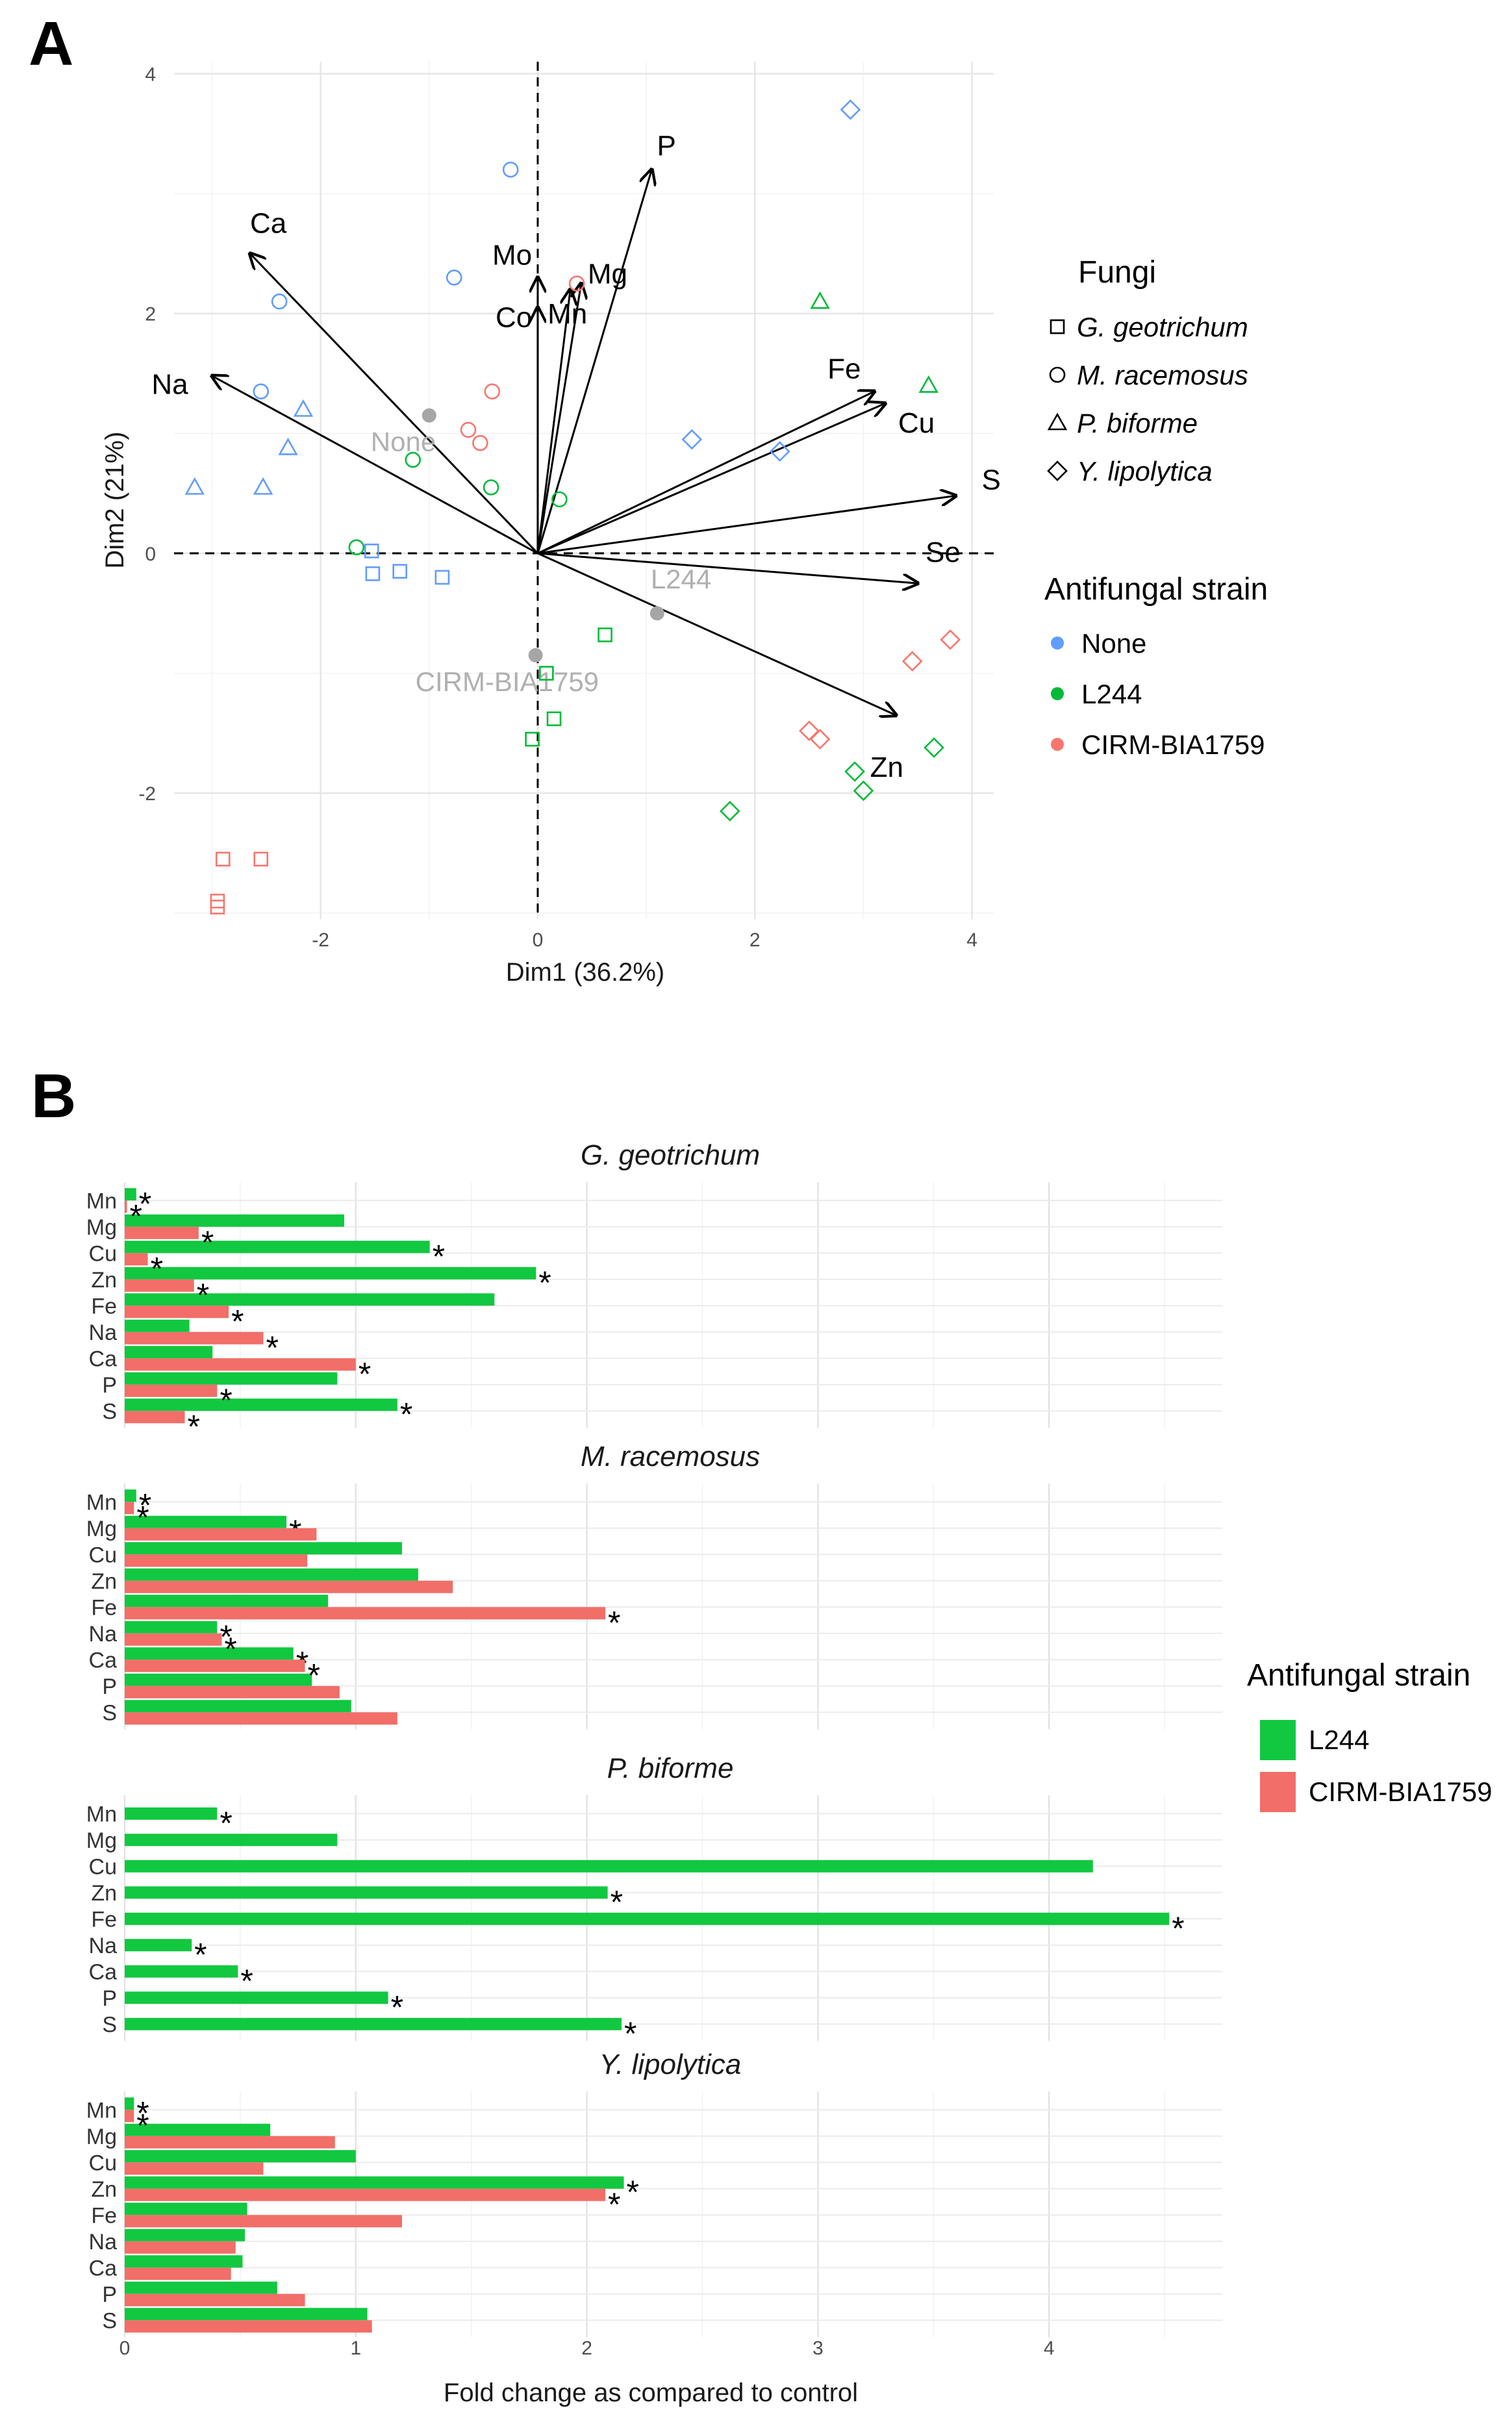  Describe the element at coordinates (681, 579) in the screenshot. I see `centroid-label-l244: L244` at that location.